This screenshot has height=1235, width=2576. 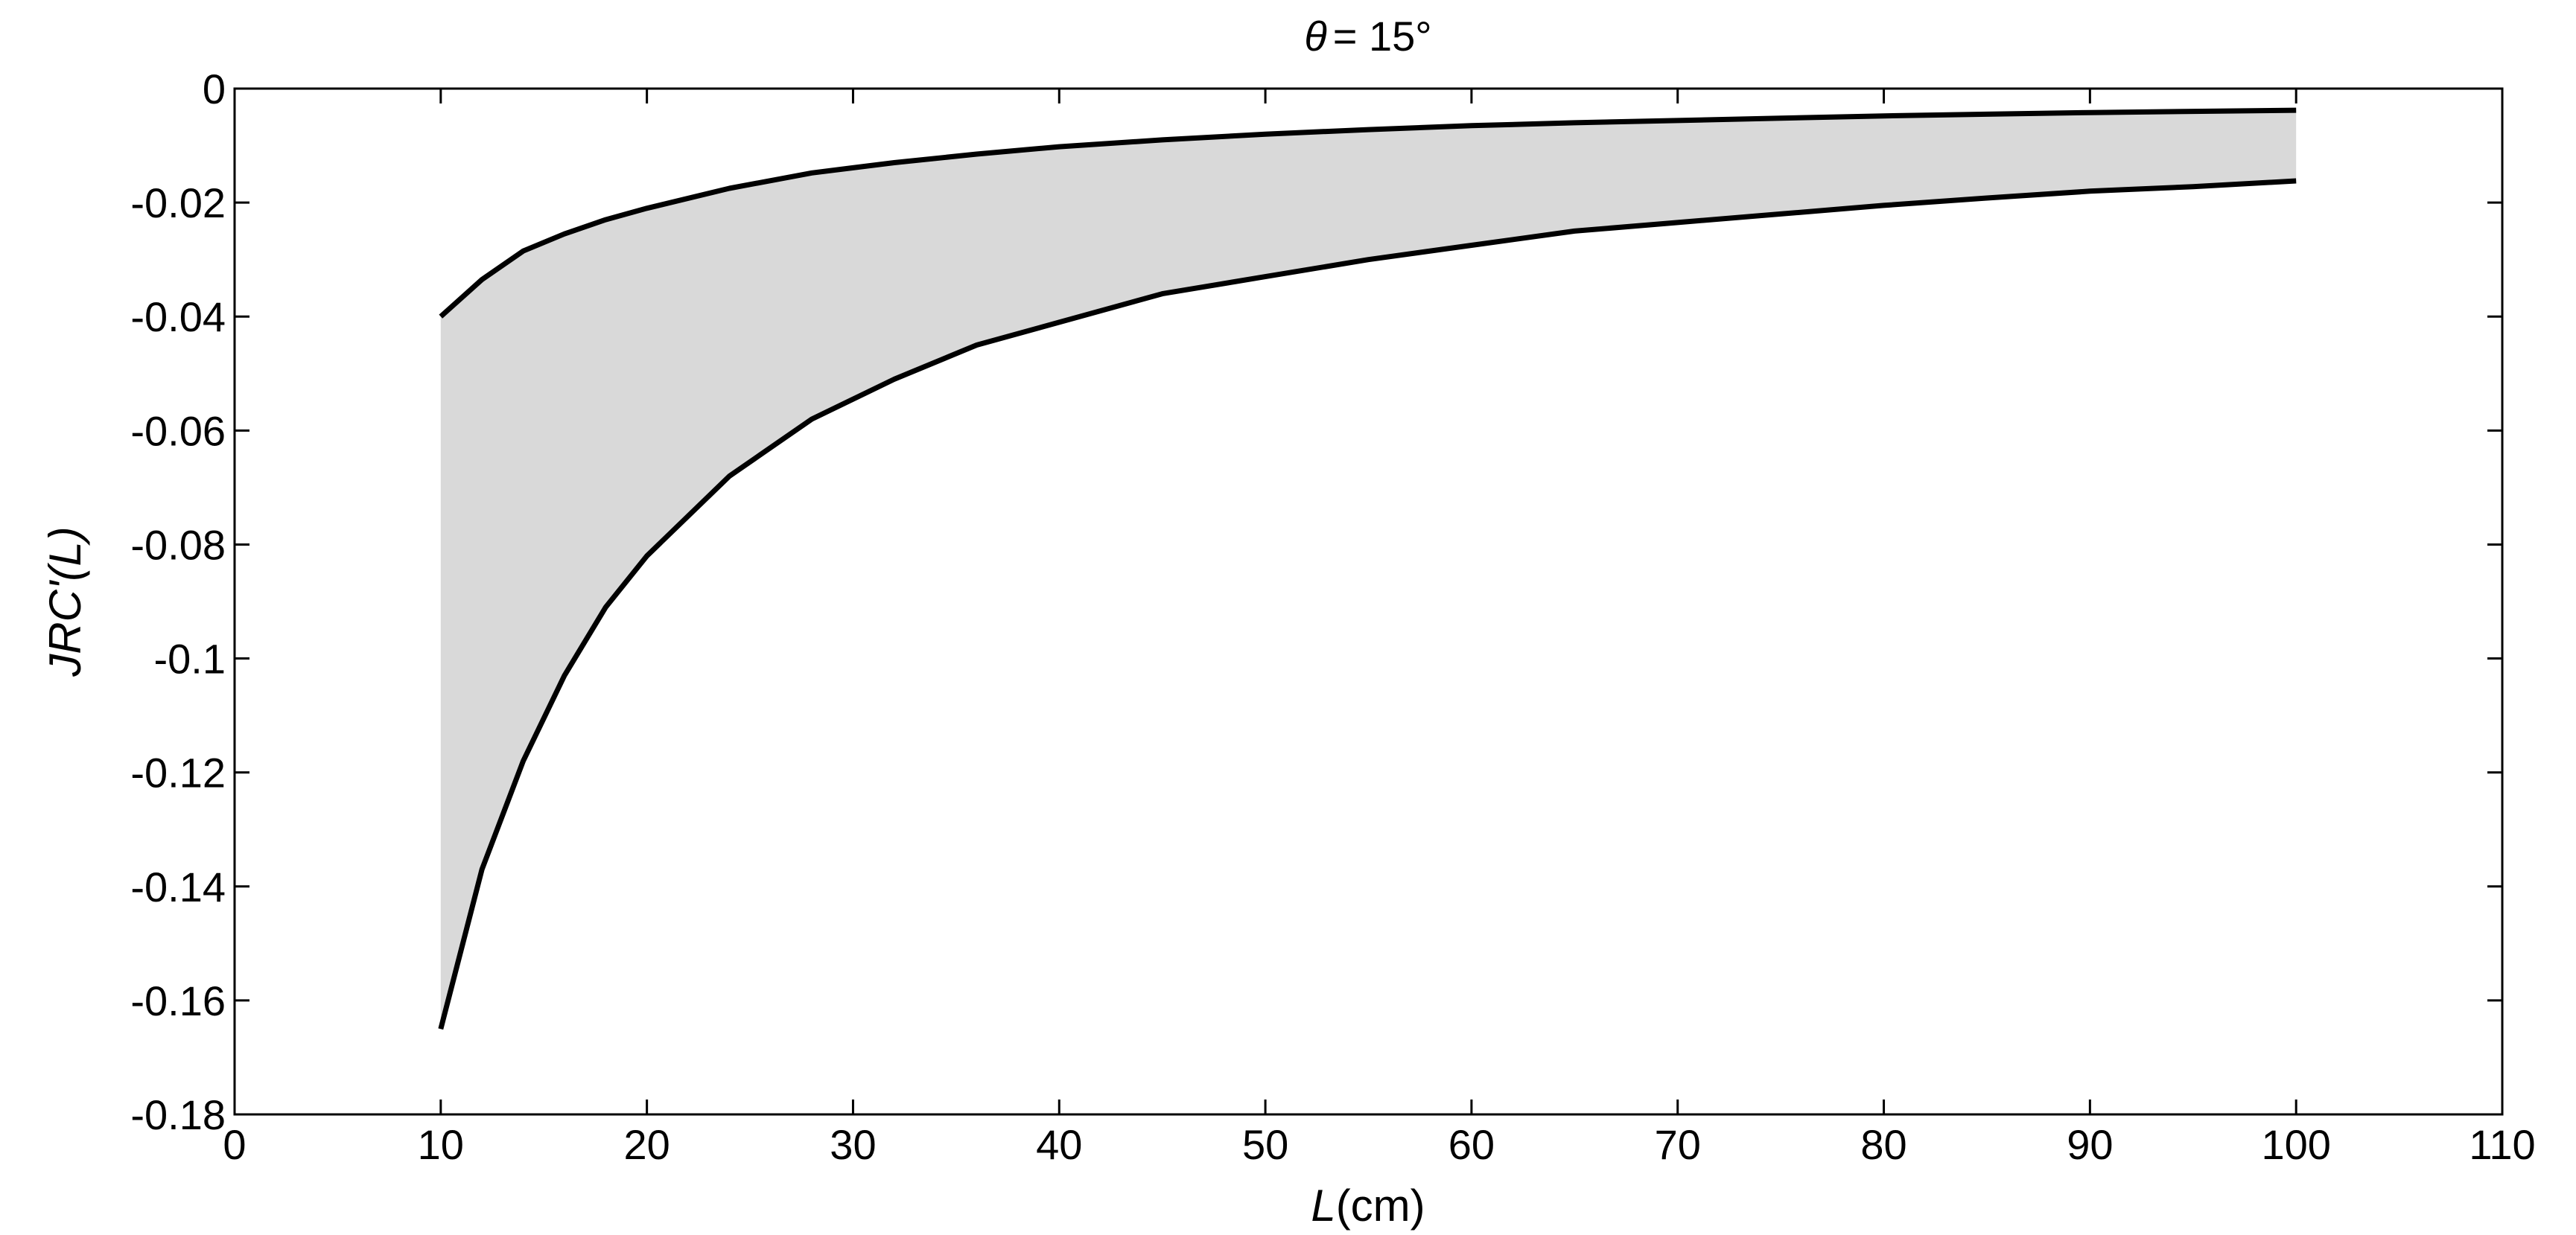 I want to click on y-axis-title-prefix: JRC'(, so click(x=65, y=619).